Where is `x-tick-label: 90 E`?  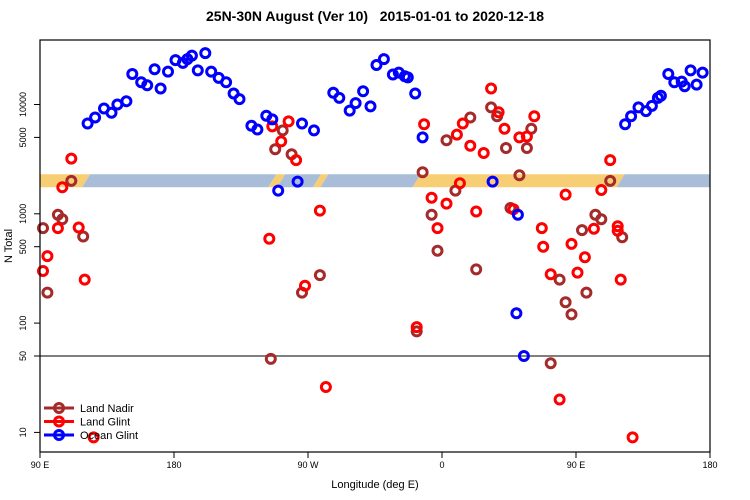 x-tick-label: 90 E is located at coordinates (576, 465).